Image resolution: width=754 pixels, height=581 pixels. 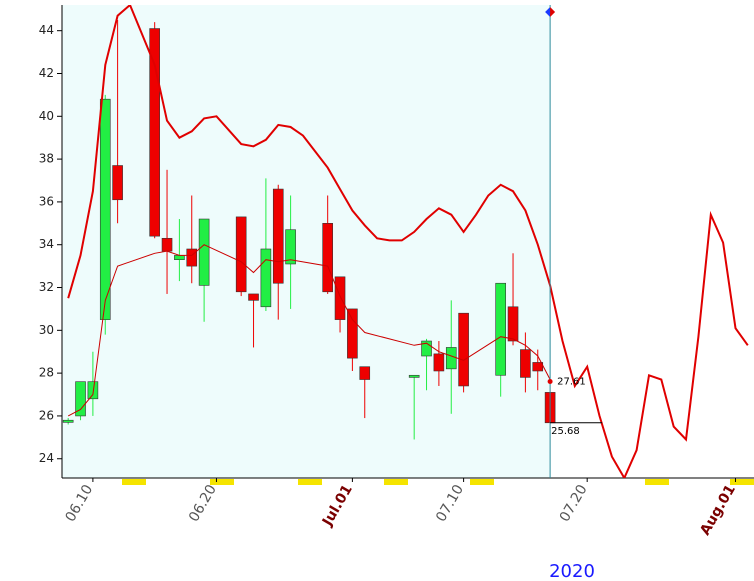 I want to click on y-tick-label: 36, so click(x=46, y=201).